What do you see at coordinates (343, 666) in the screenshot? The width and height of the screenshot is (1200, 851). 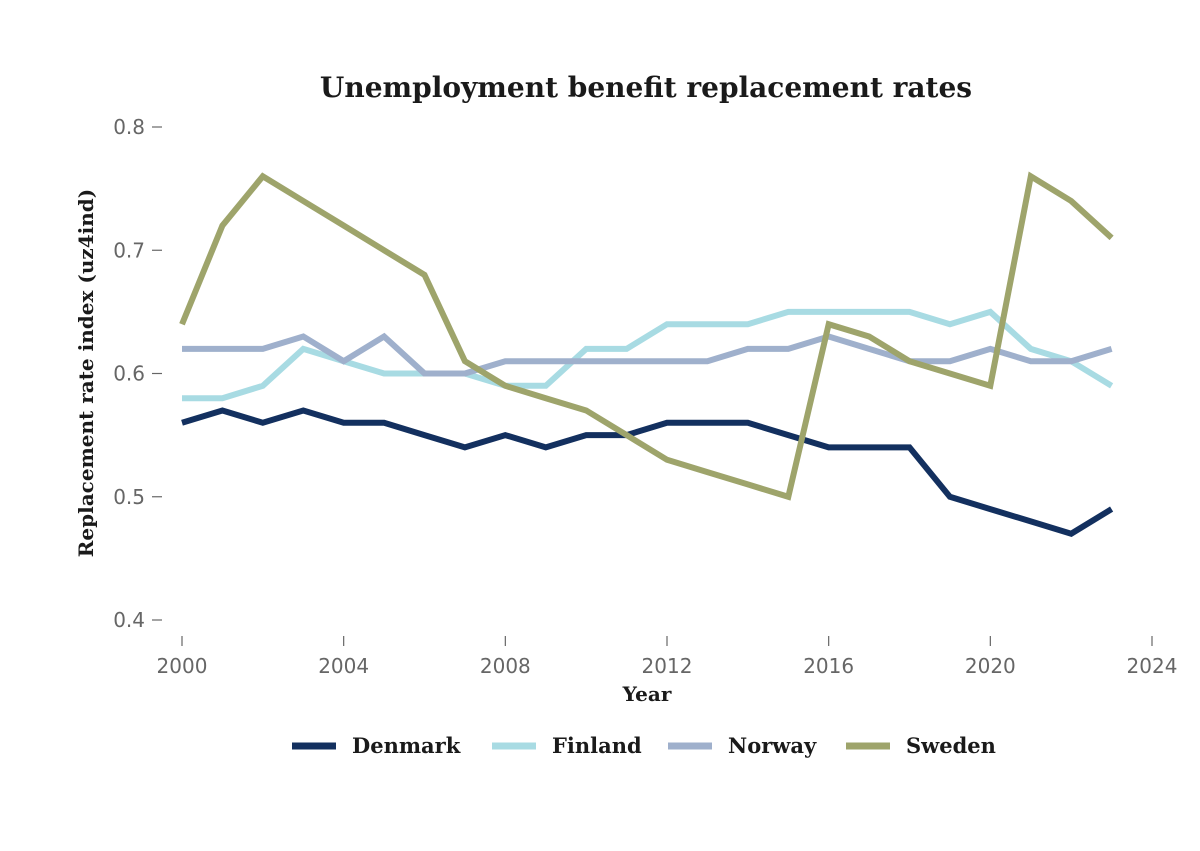 I see `x-tick-label: 2004` at bounding box center [343, 666].